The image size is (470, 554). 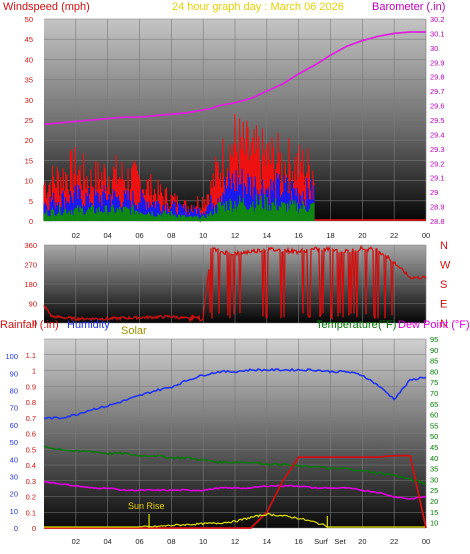 I want to click on direction-tick-label: 360, so click(x=30, y=245).